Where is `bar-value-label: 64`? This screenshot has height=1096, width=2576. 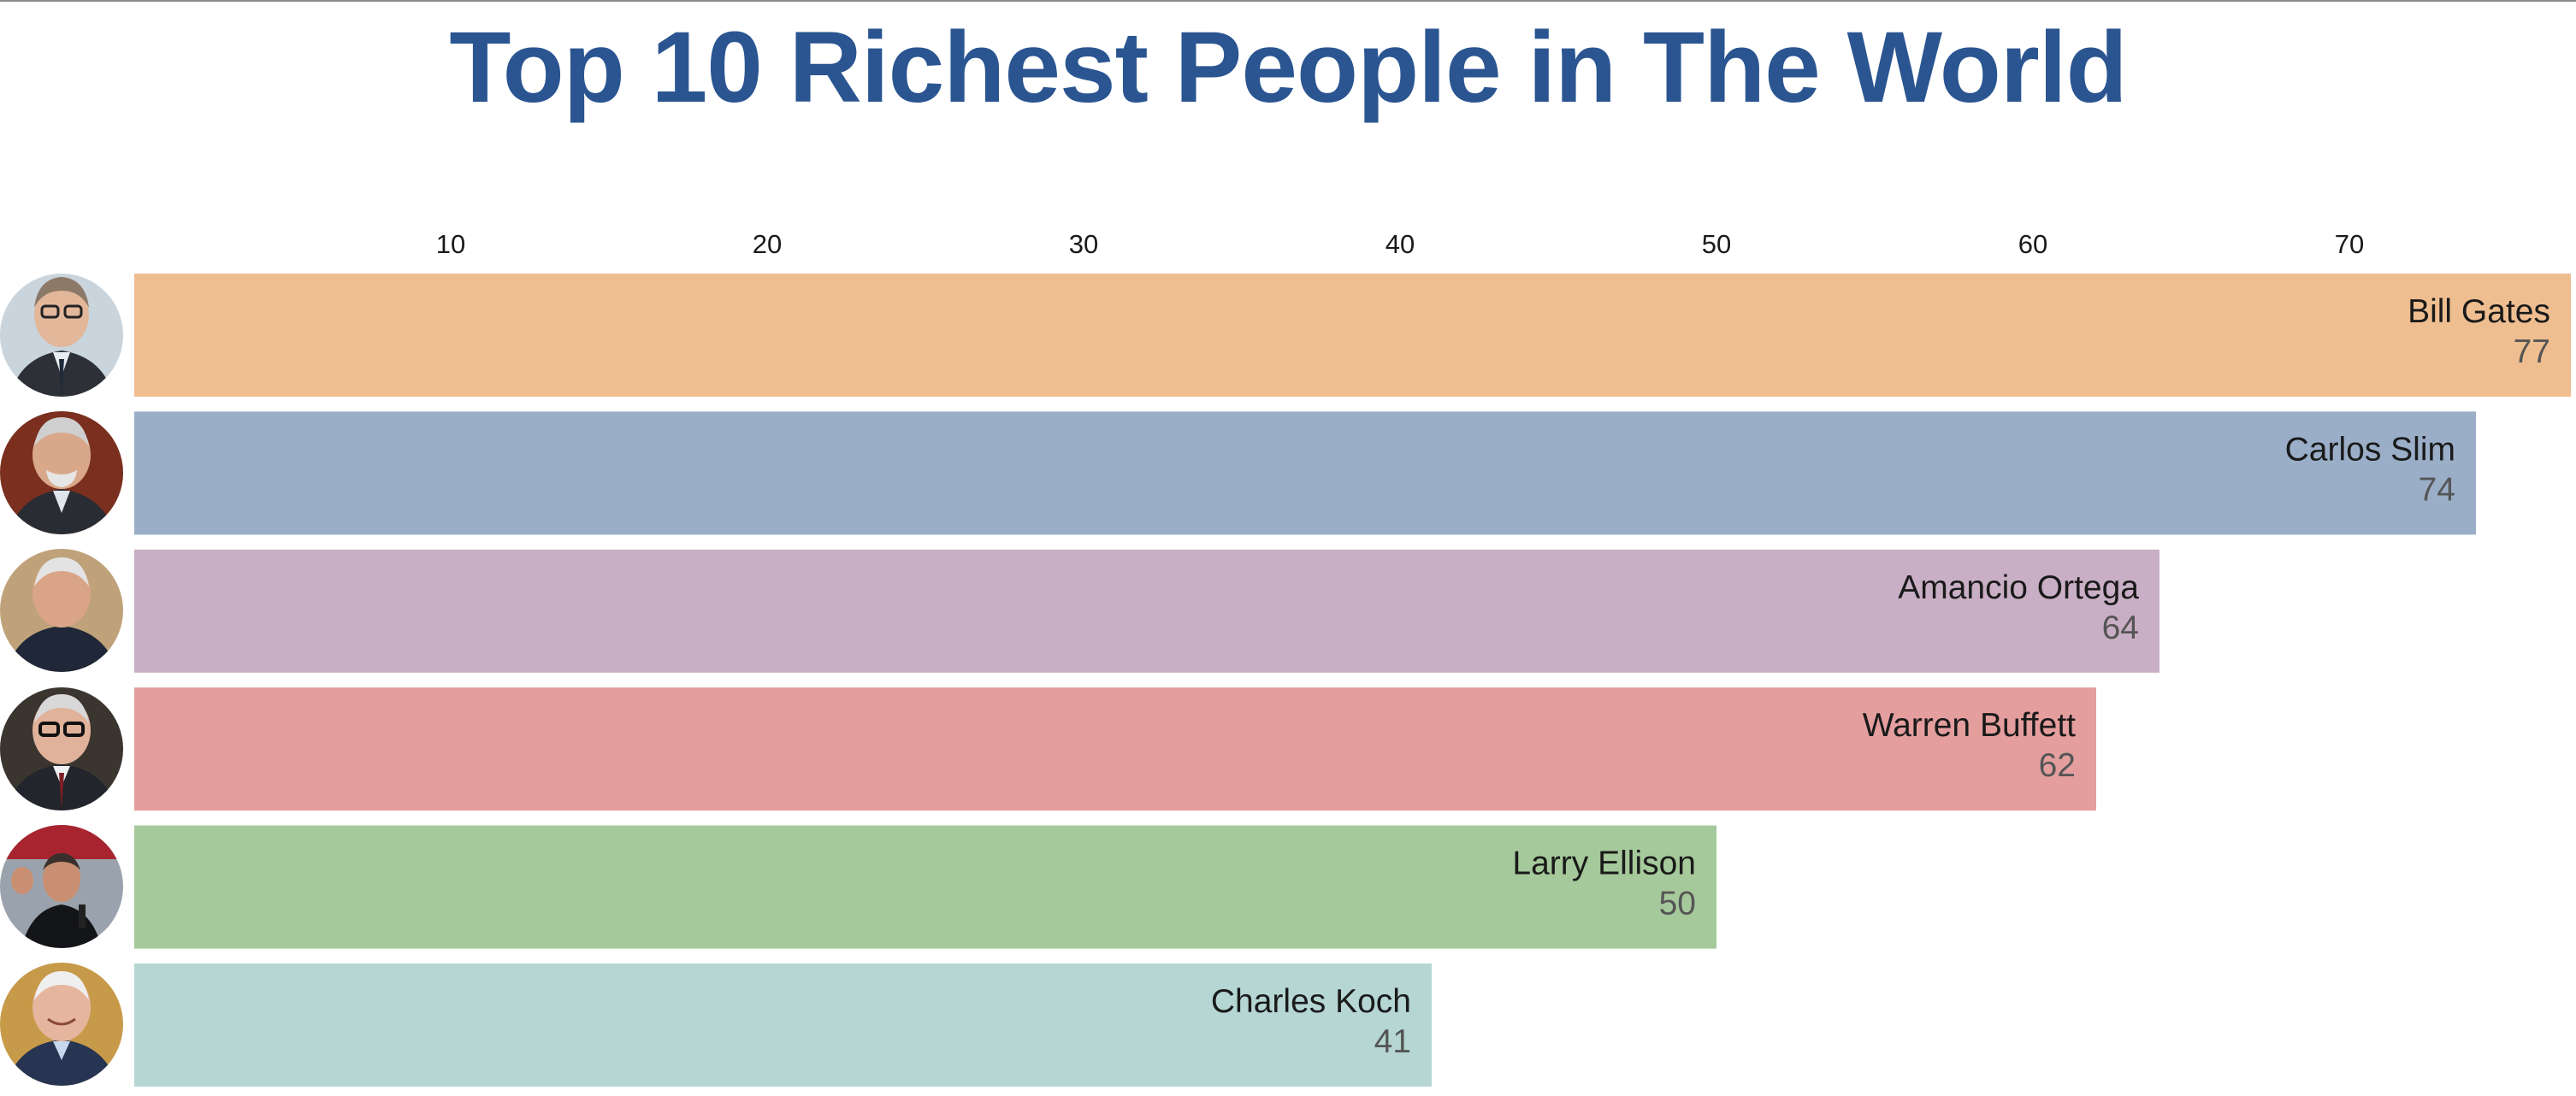 bar-value-label: 64 is located at coordinates (2120, 628).